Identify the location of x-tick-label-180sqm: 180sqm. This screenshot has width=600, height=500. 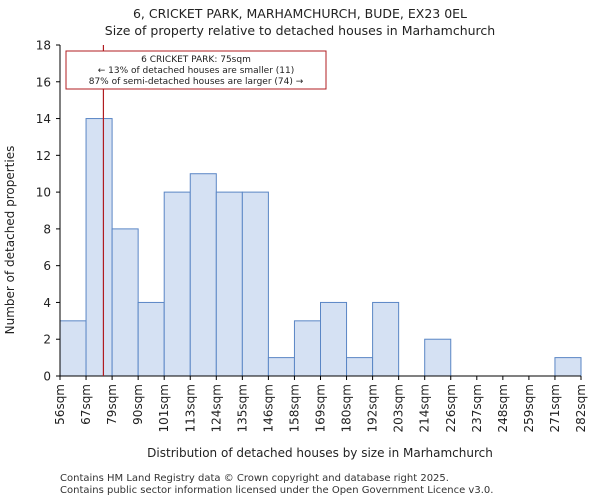
(347, 408).